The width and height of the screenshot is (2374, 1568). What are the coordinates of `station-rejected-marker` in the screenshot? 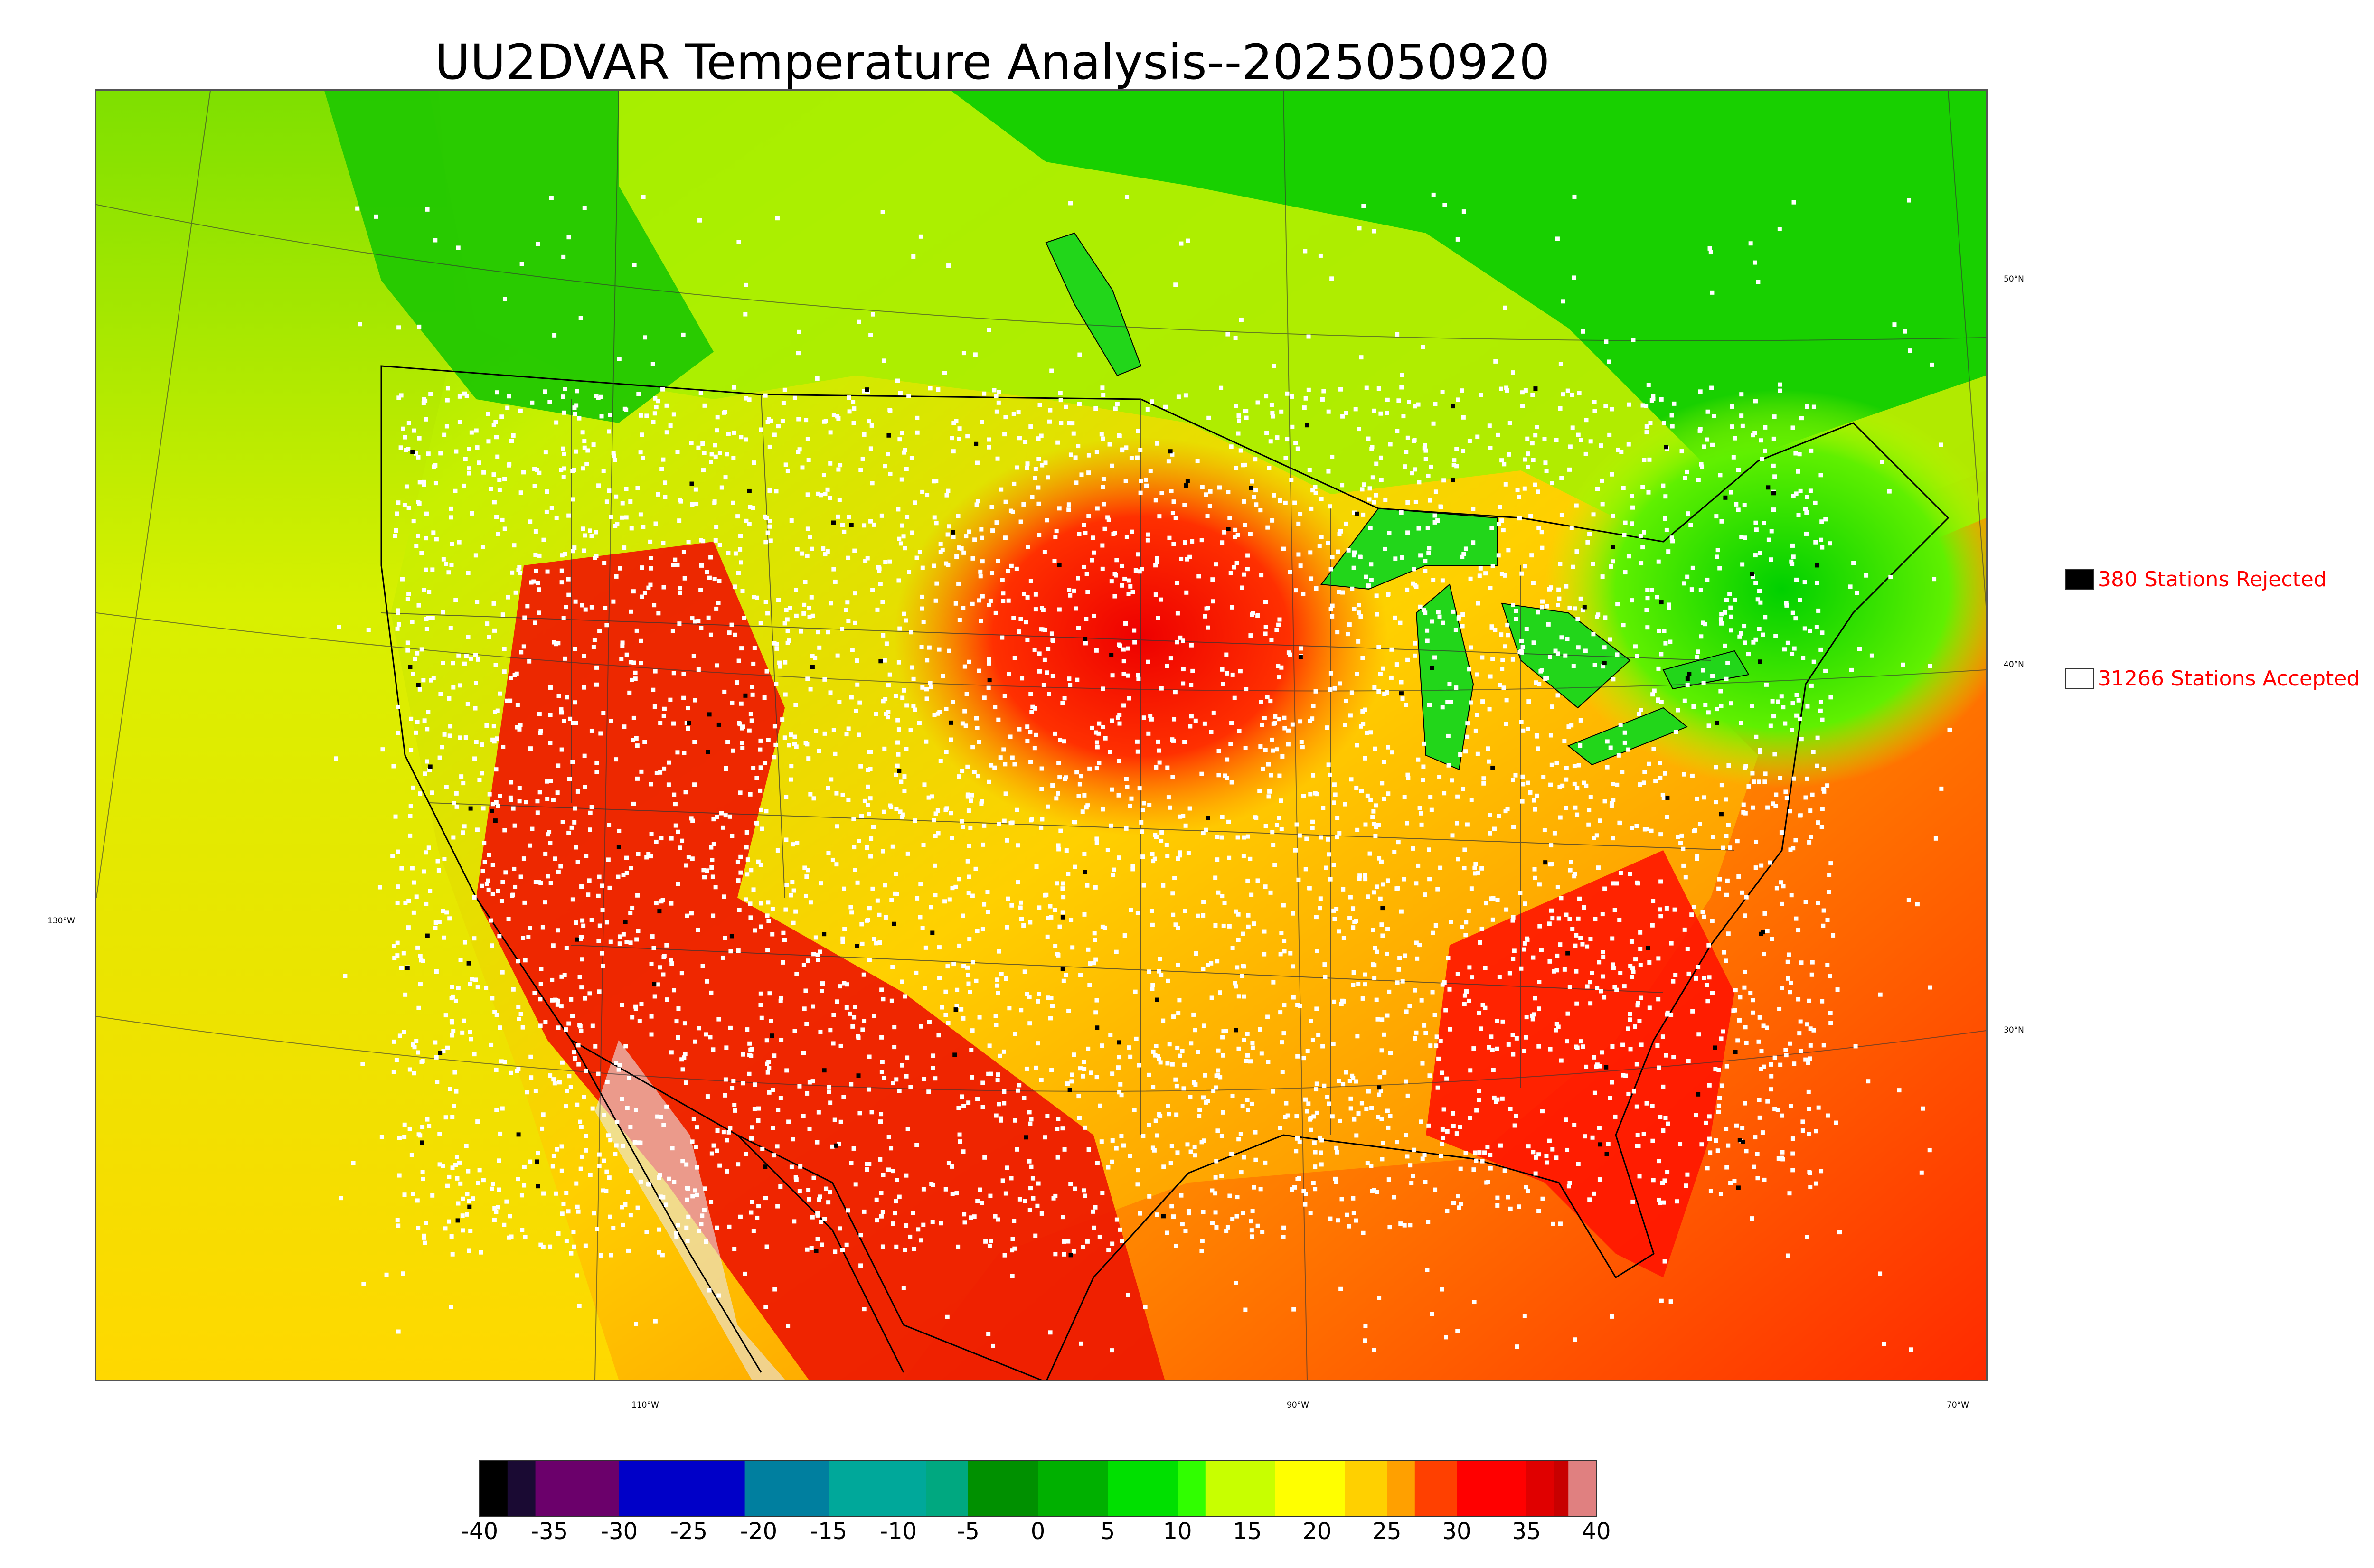 It's located at (1687, 678).